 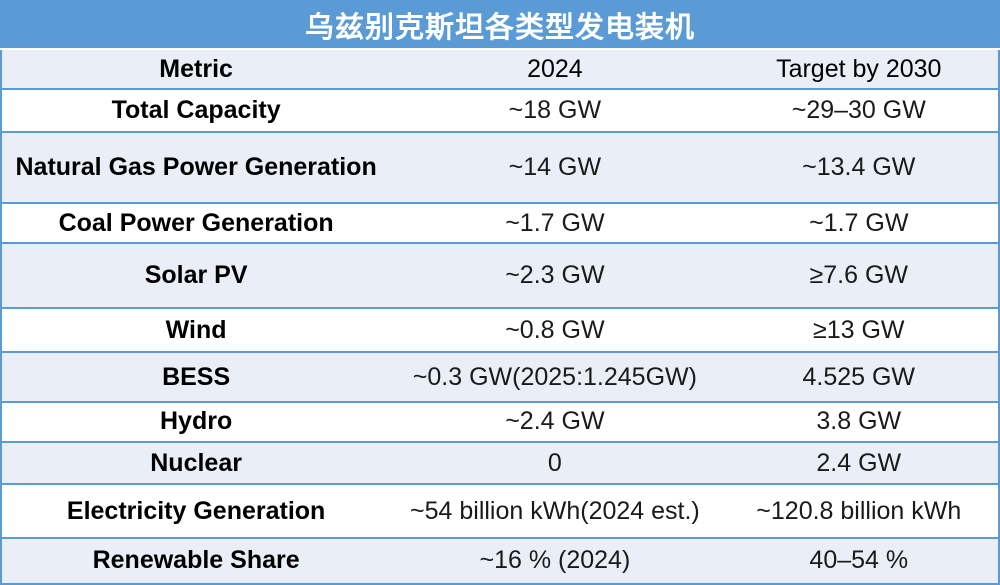 I want to click on value-2030-cell: 4.525 GW, so click(x=859, y=377).